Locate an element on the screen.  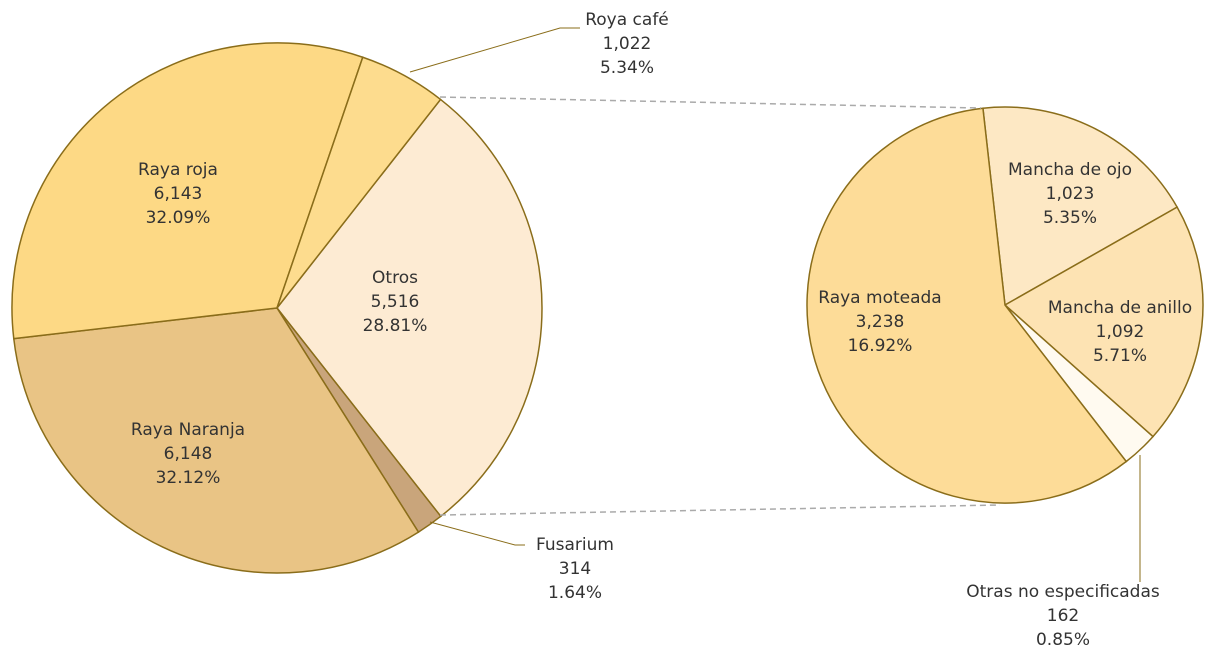
slice-label: Roya café is located at coordinates (627, 20).